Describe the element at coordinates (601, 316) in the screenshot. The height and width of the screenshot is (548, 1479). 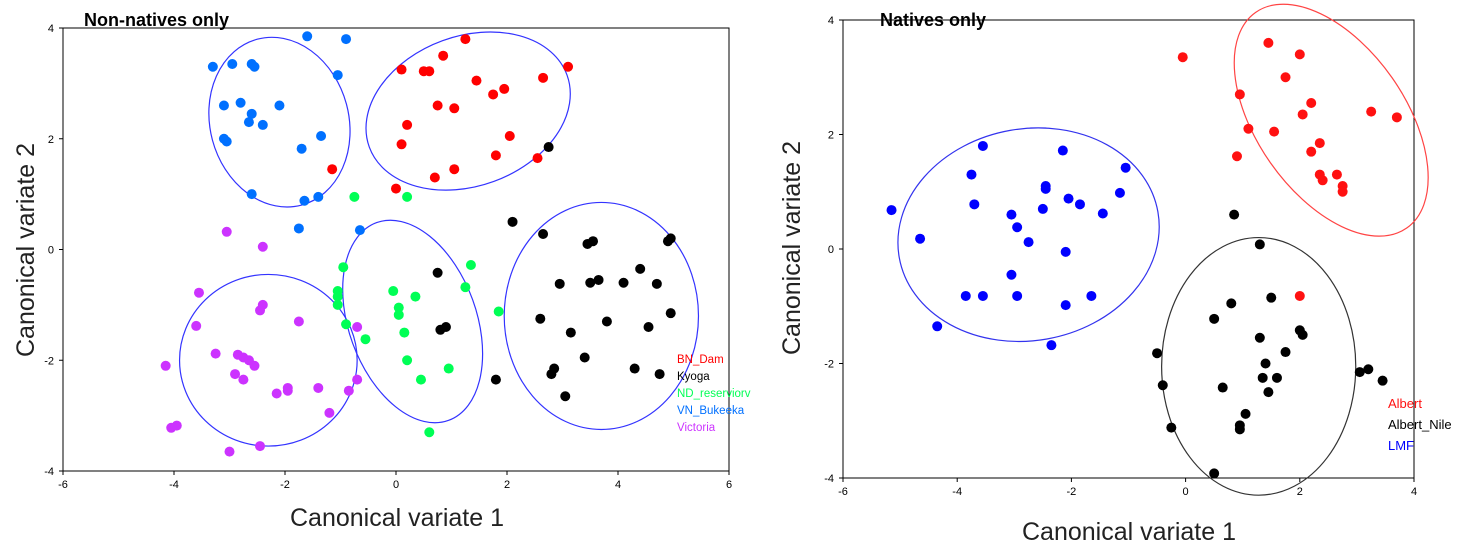
I see `ellipse-kyoga` at that location.